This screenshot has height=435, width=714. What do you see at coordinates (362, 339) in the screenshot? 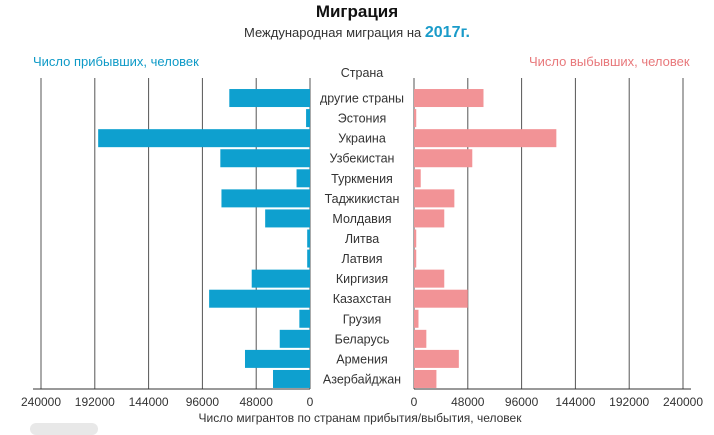
I see `category-label: Беларусь` at bounding box center [362, 339].